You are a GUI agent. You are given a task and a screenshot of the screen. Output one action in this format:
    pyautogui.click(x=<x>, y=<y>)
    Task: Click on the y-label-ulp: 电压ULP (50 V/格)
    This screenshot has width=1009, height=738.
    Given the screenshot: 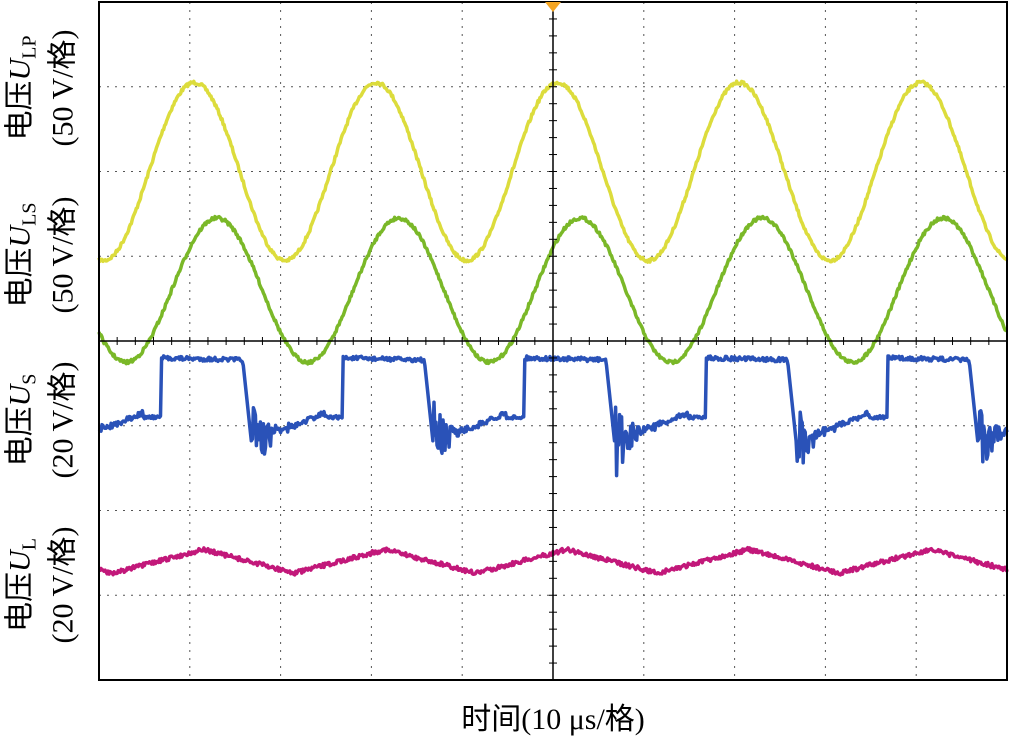 What is the action you would take?
    pyautogui.click(x=41, y=88)
    